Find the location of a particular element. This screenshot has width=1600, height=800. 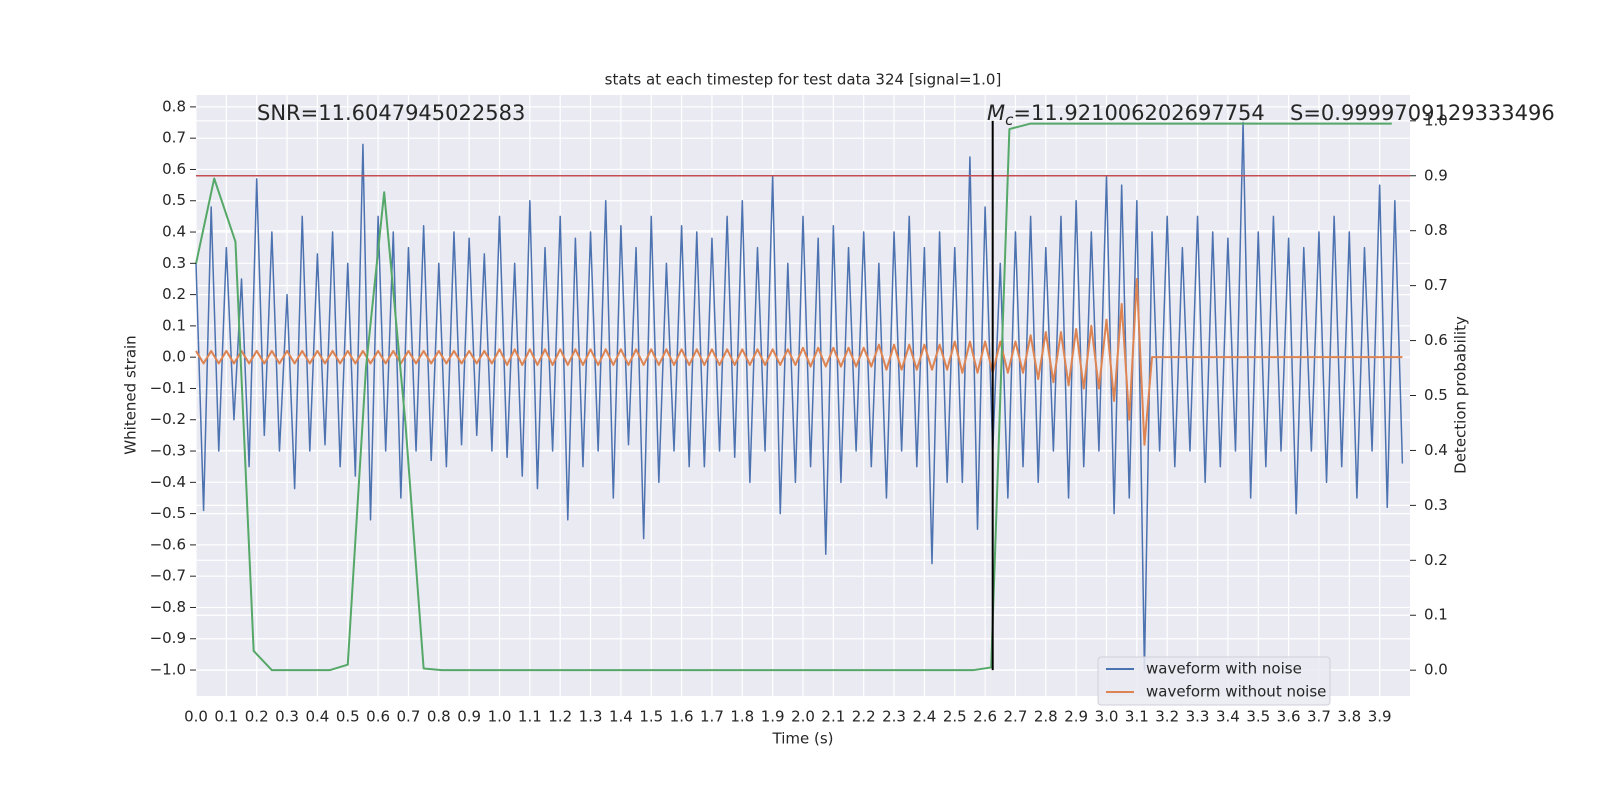

y-tick-label: 0.3 is located at coordinates (174, 263).